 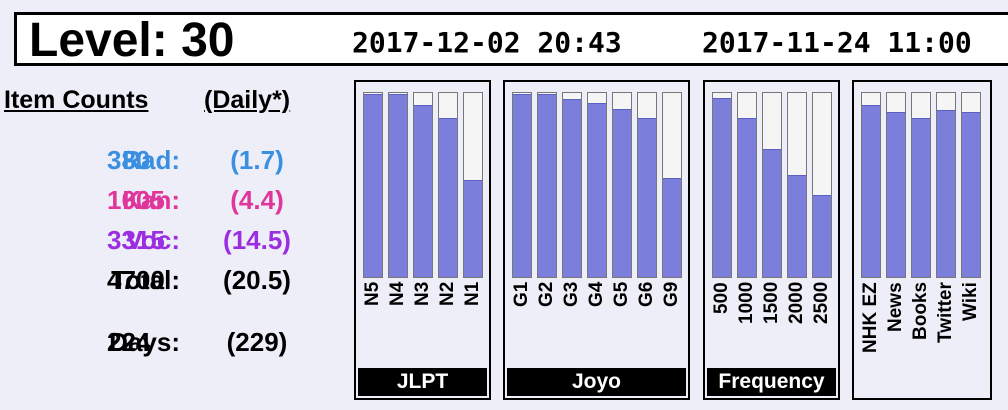 I want to click on bar-label: N4, so click(x=397, y=293).